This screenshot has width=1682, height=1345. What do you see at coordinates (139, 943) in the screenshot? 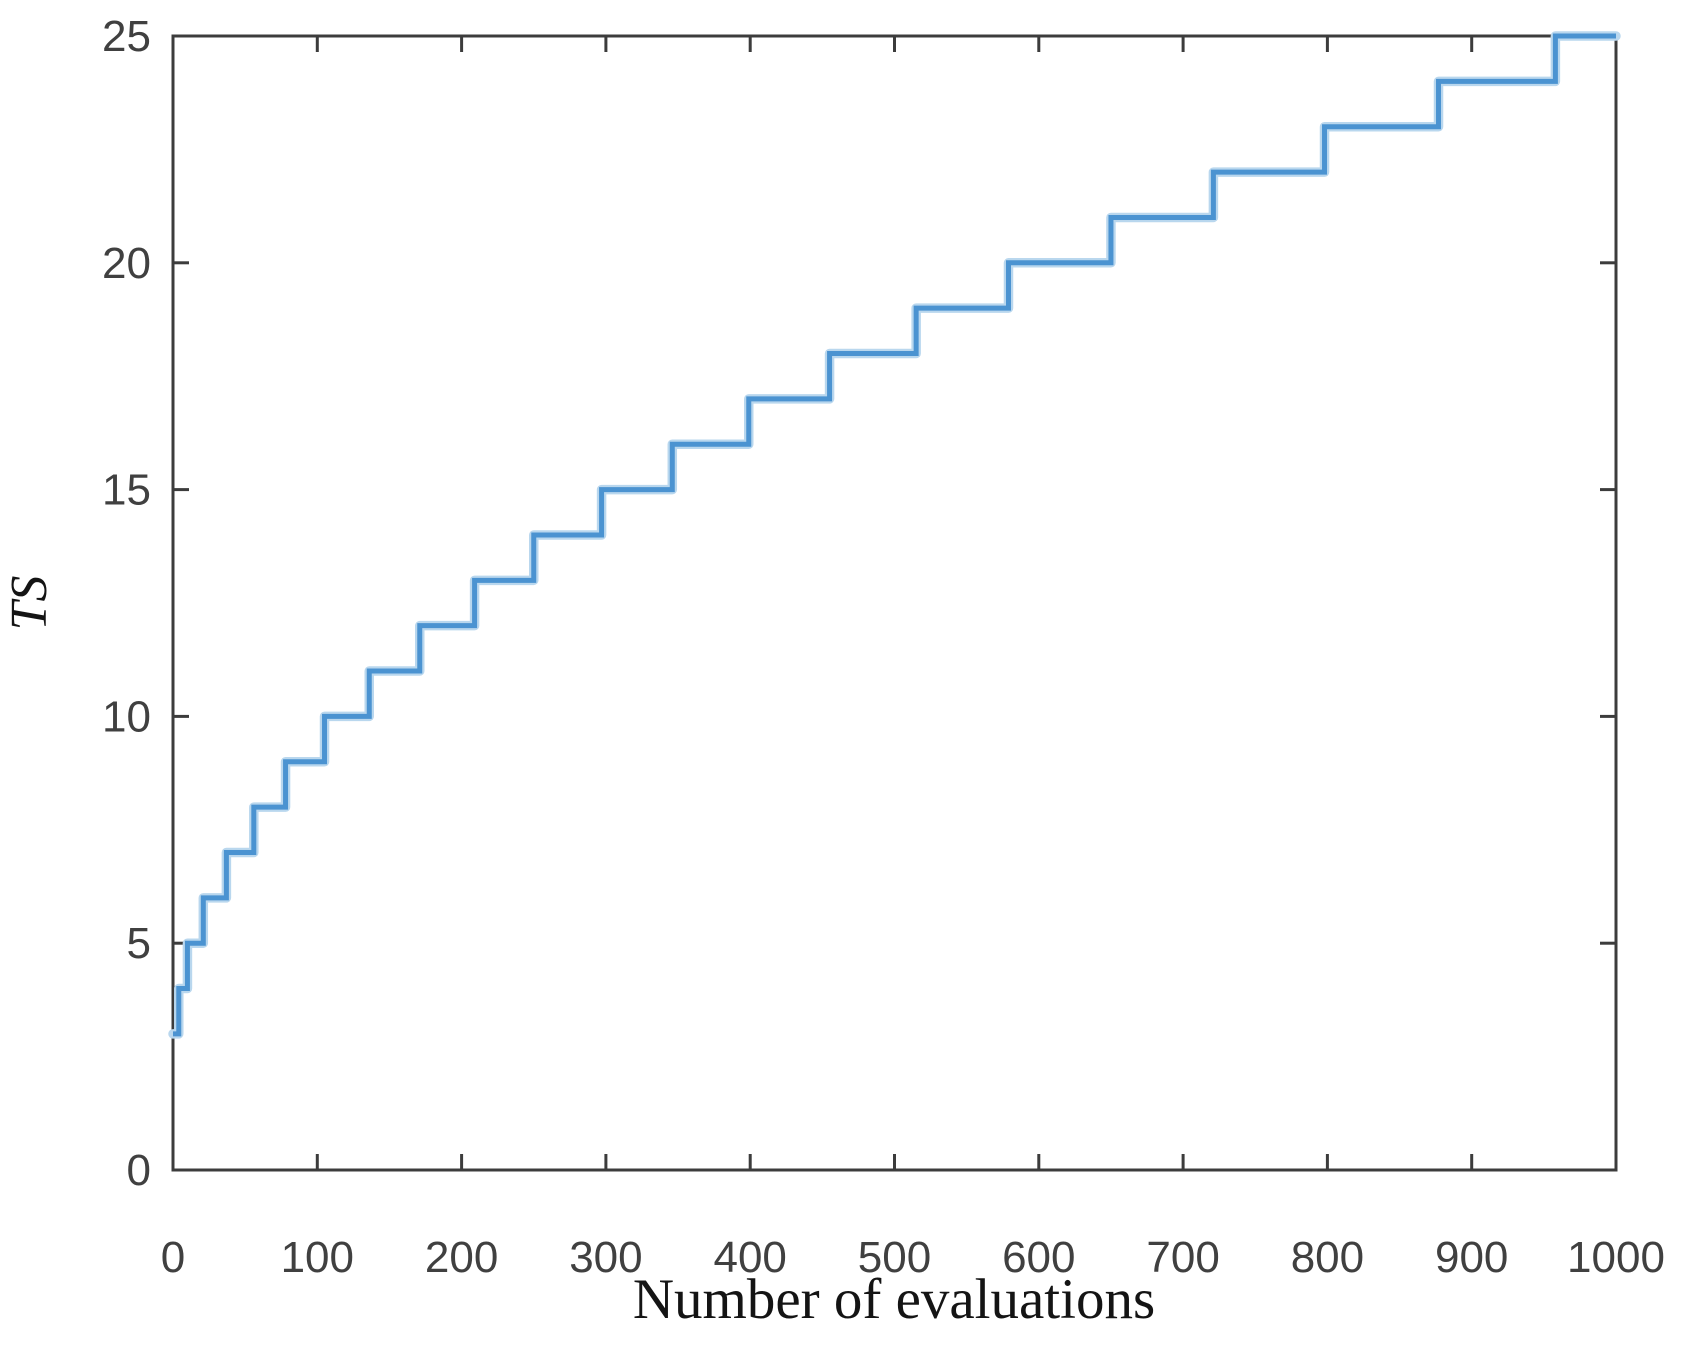
I see `y-tick-label: 5` at bounding box center [139, 943].